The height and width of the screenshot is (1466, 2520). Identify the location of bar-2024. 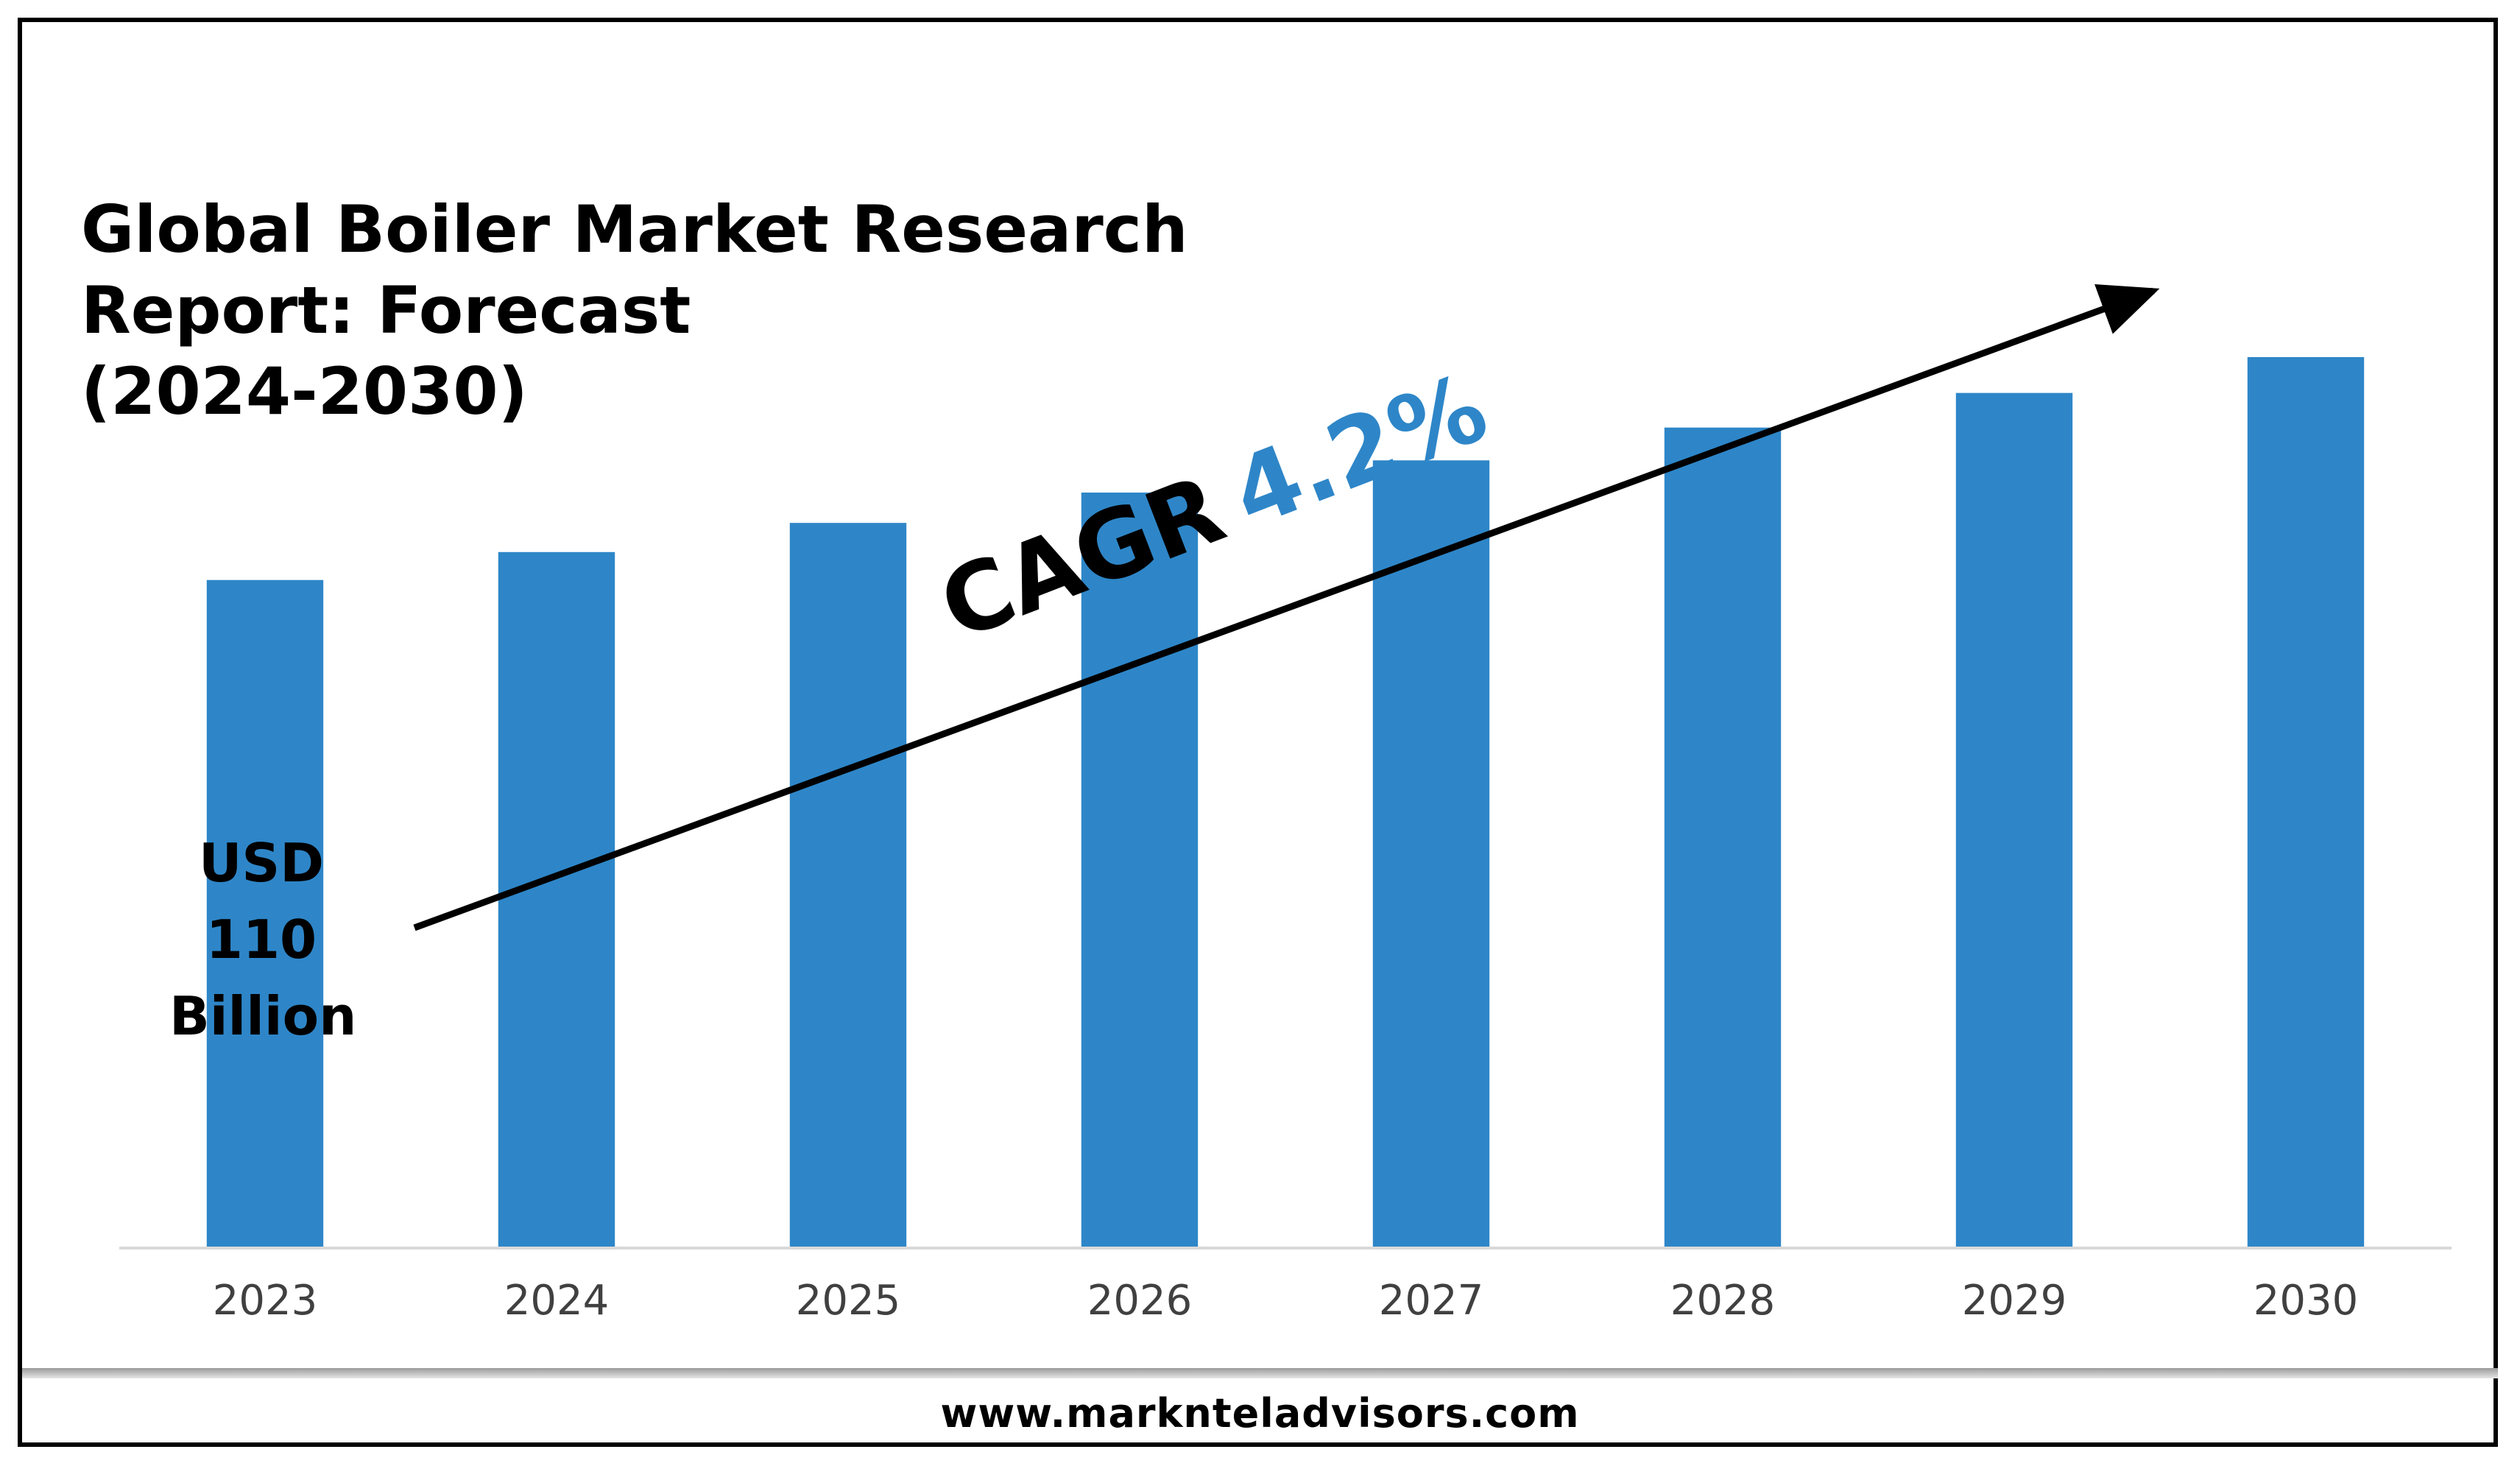
(556, 899).